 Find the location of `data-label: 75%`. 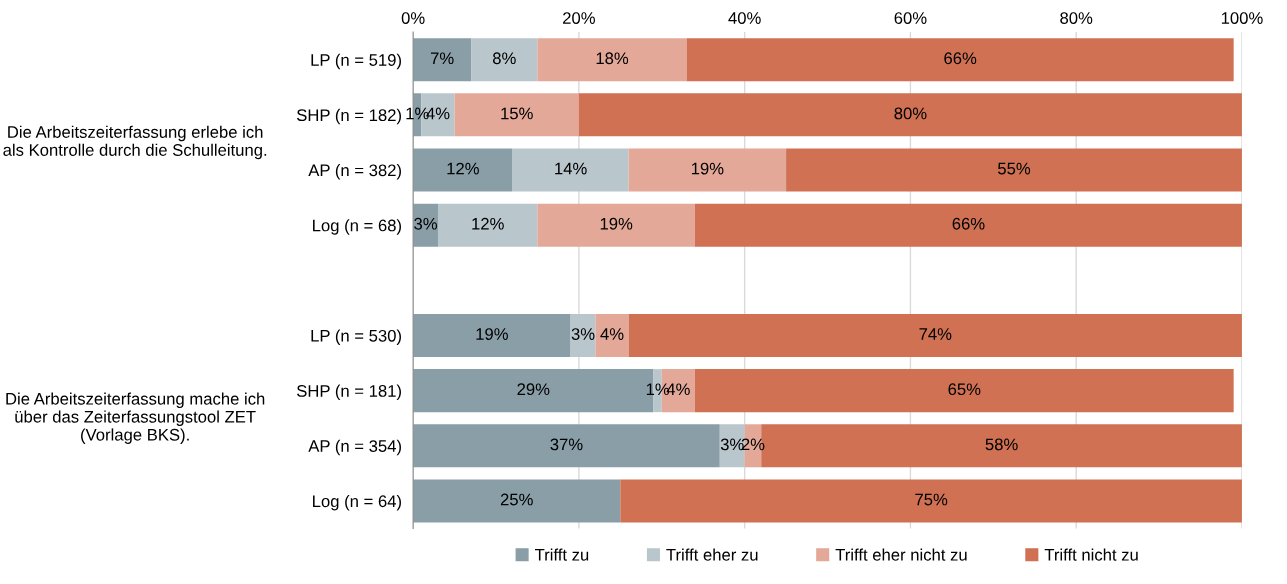

data-label: 75% is located at coordinates (931, 499).